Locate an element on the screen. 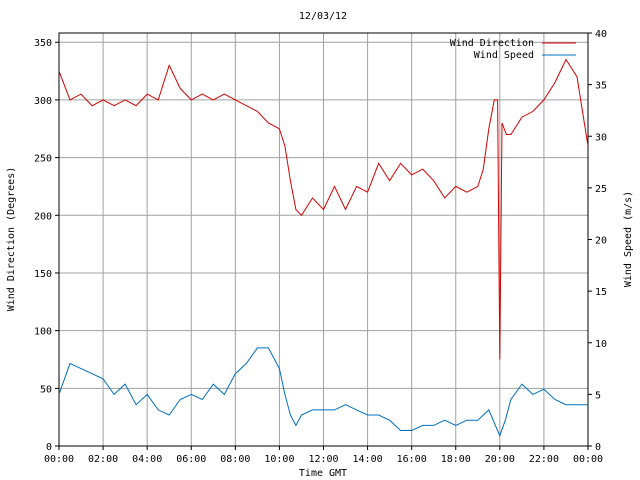 Image resolution: width=640 pixels, height=480 pixels. x-tick-label: 14:00 is located at coordinates (368, 459).